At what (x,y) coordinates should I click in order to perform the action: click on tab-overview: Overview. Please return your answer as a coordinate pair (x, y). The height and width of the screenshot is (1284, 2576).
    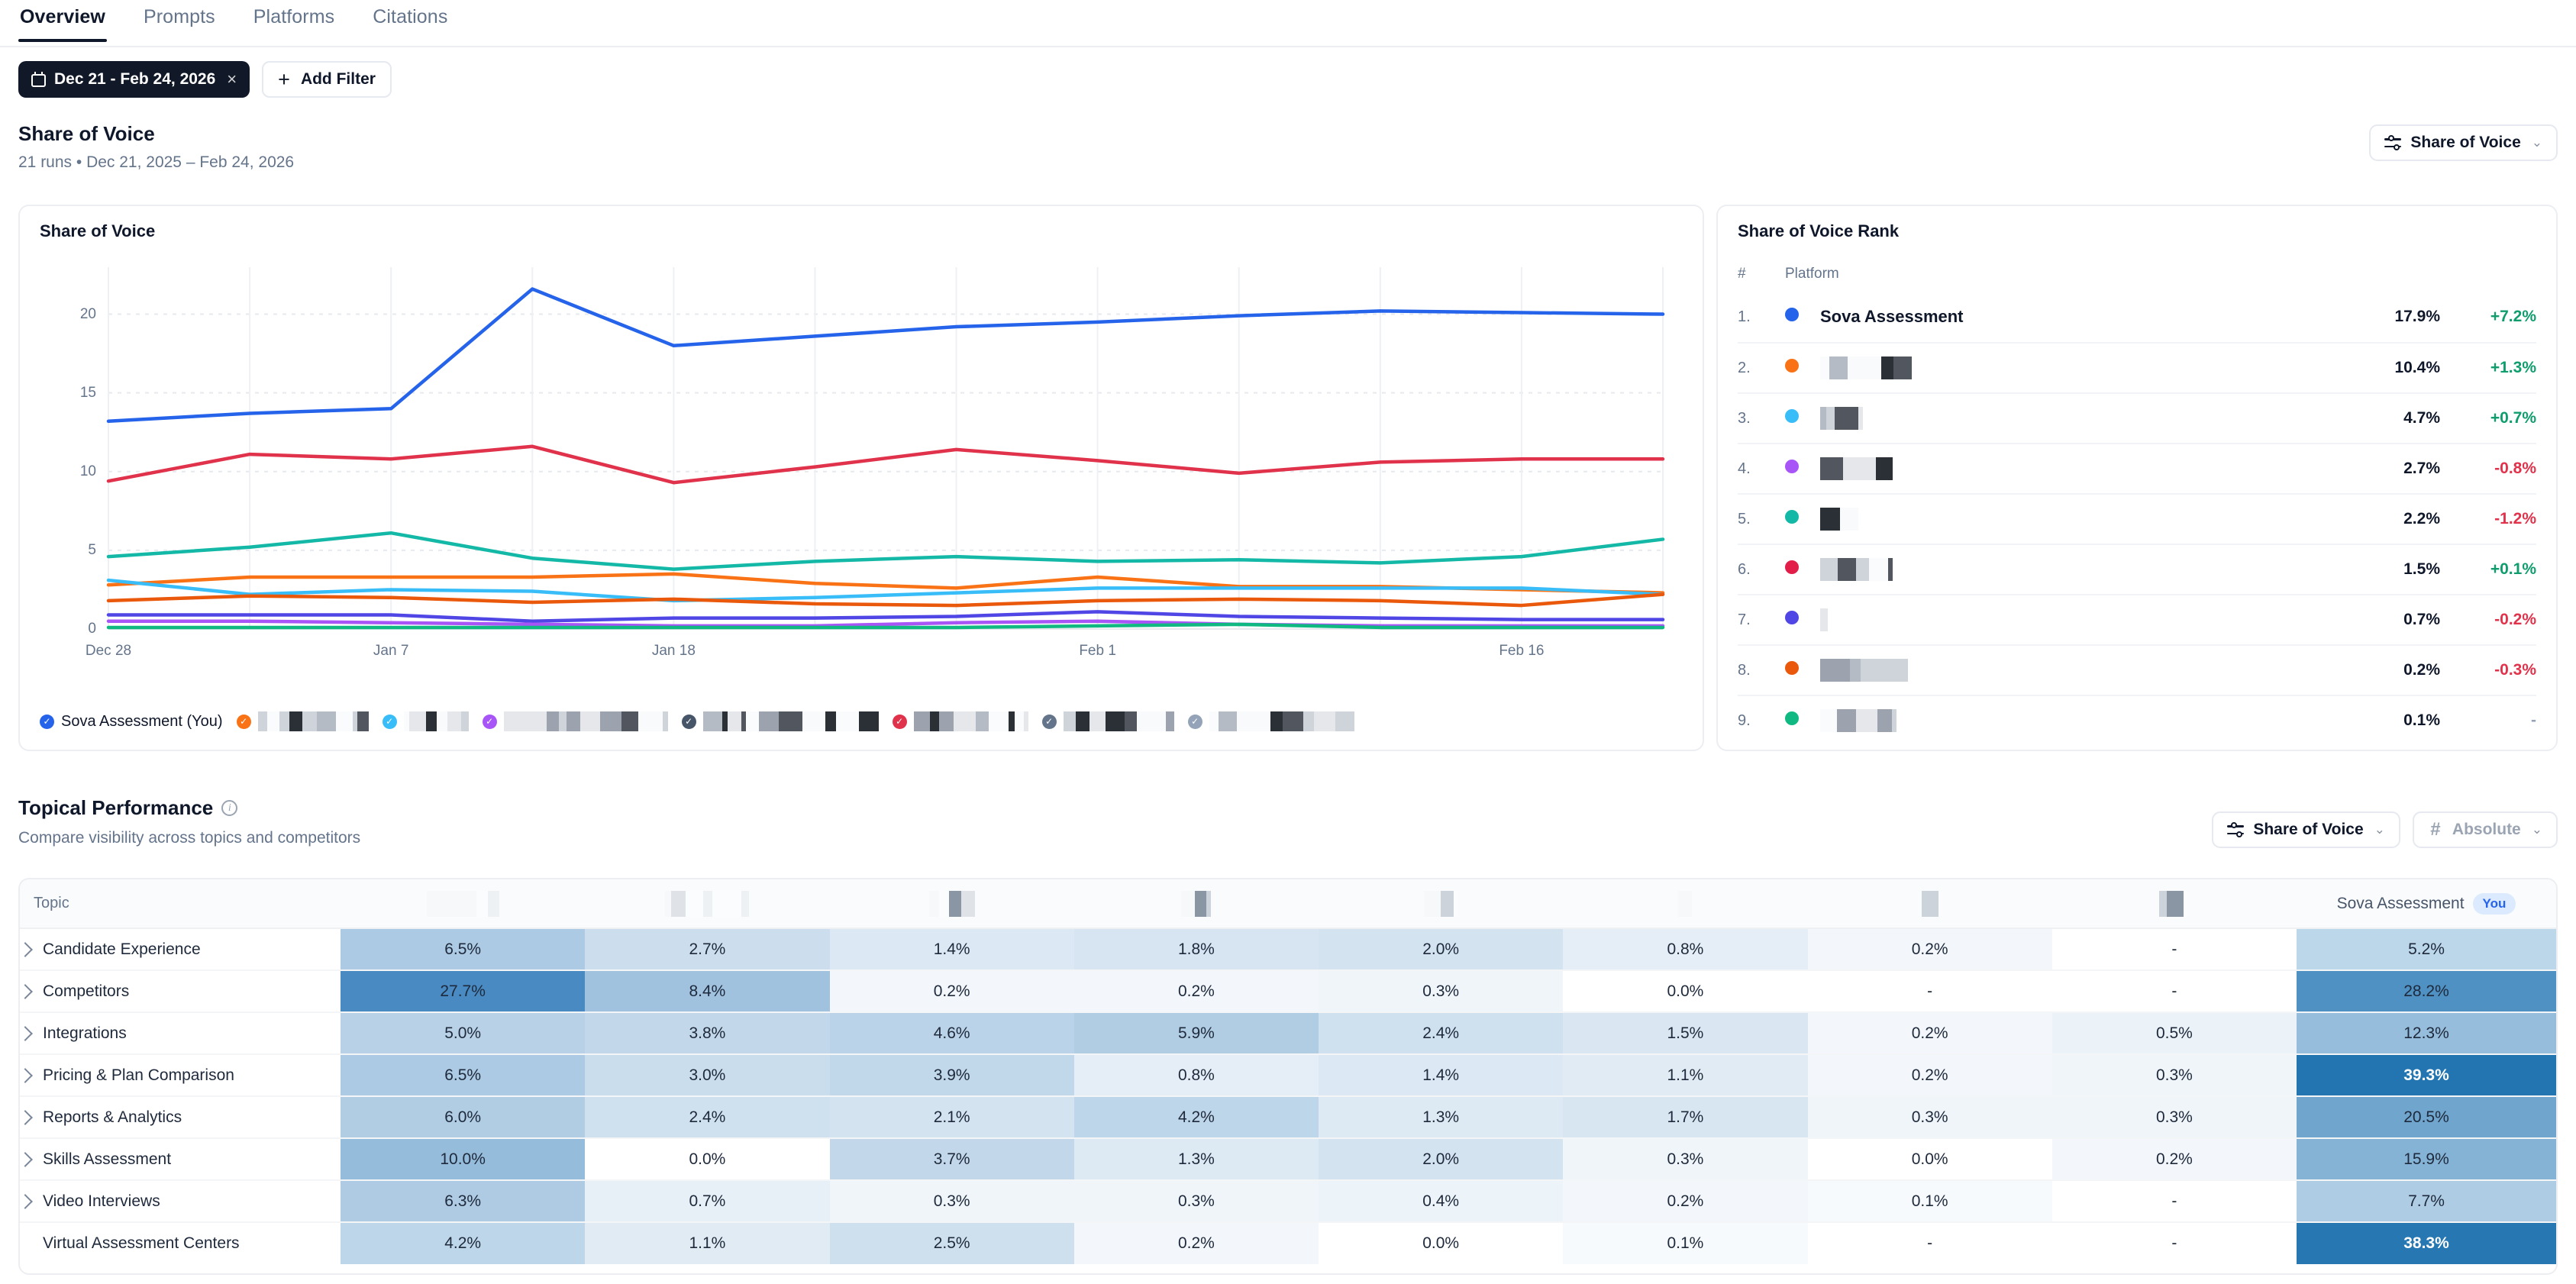
    Looking at the image, I should click on (62, 21).